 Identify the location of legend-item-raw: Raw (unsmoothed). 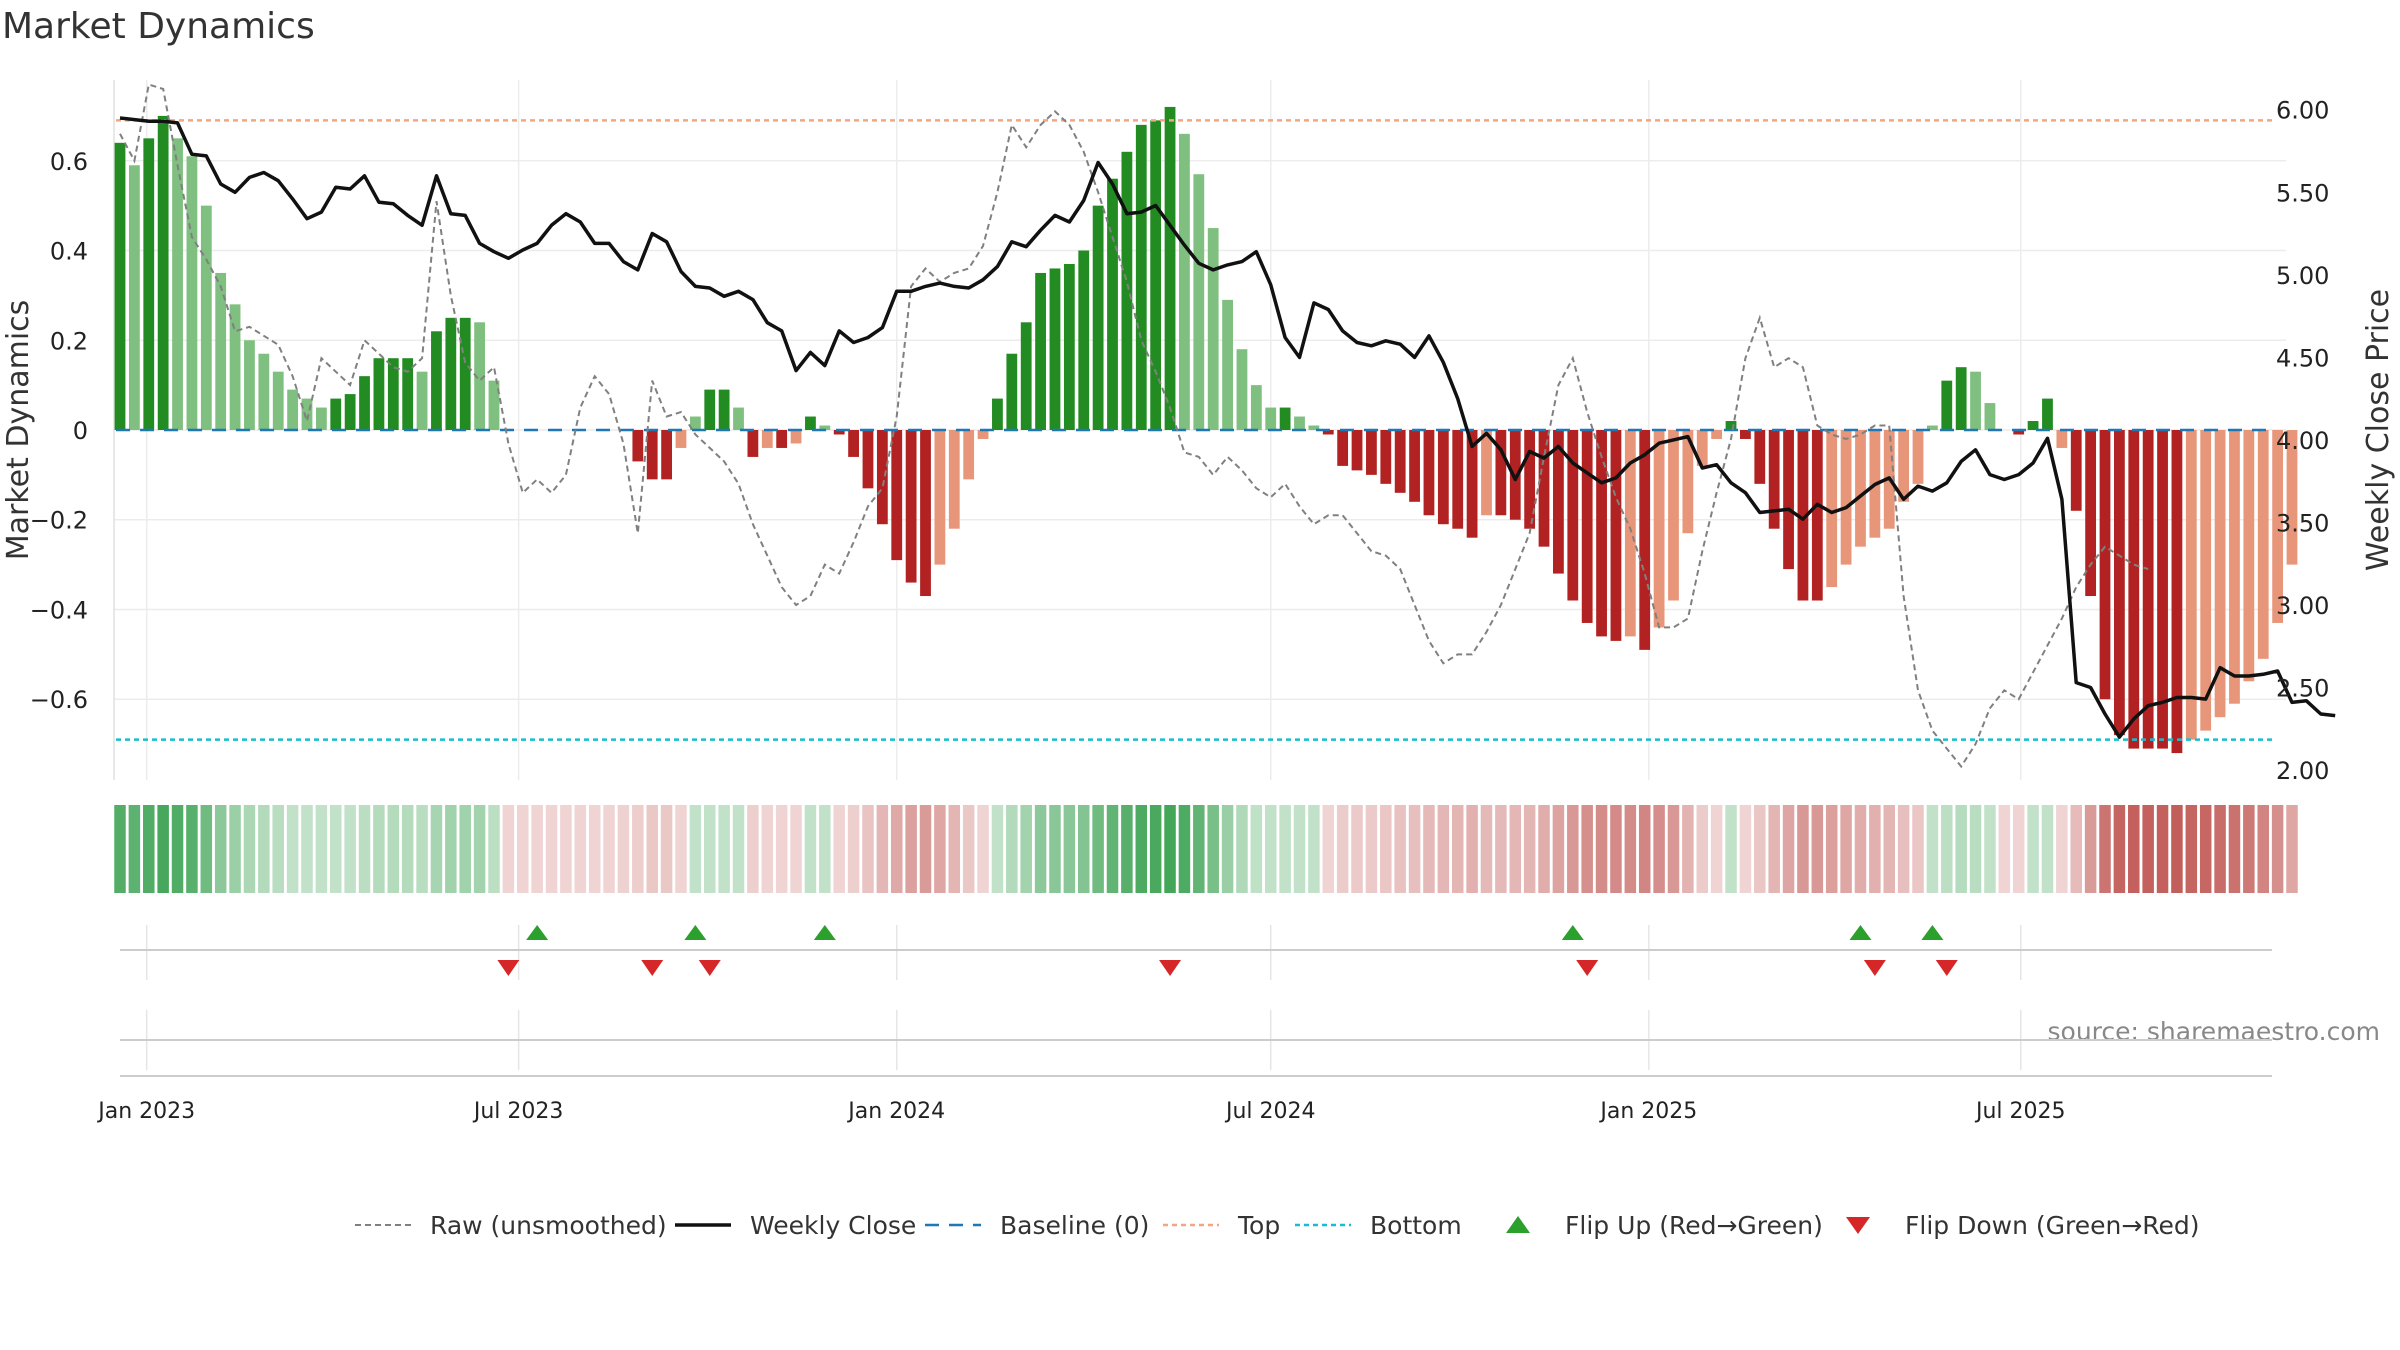
(511, 1225).